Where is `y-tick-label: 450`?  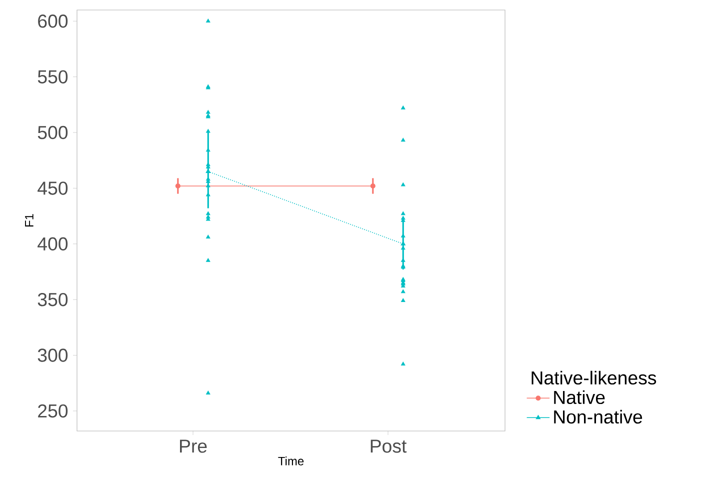
y-tick-label: 450 is located at coordinates (53, 188).